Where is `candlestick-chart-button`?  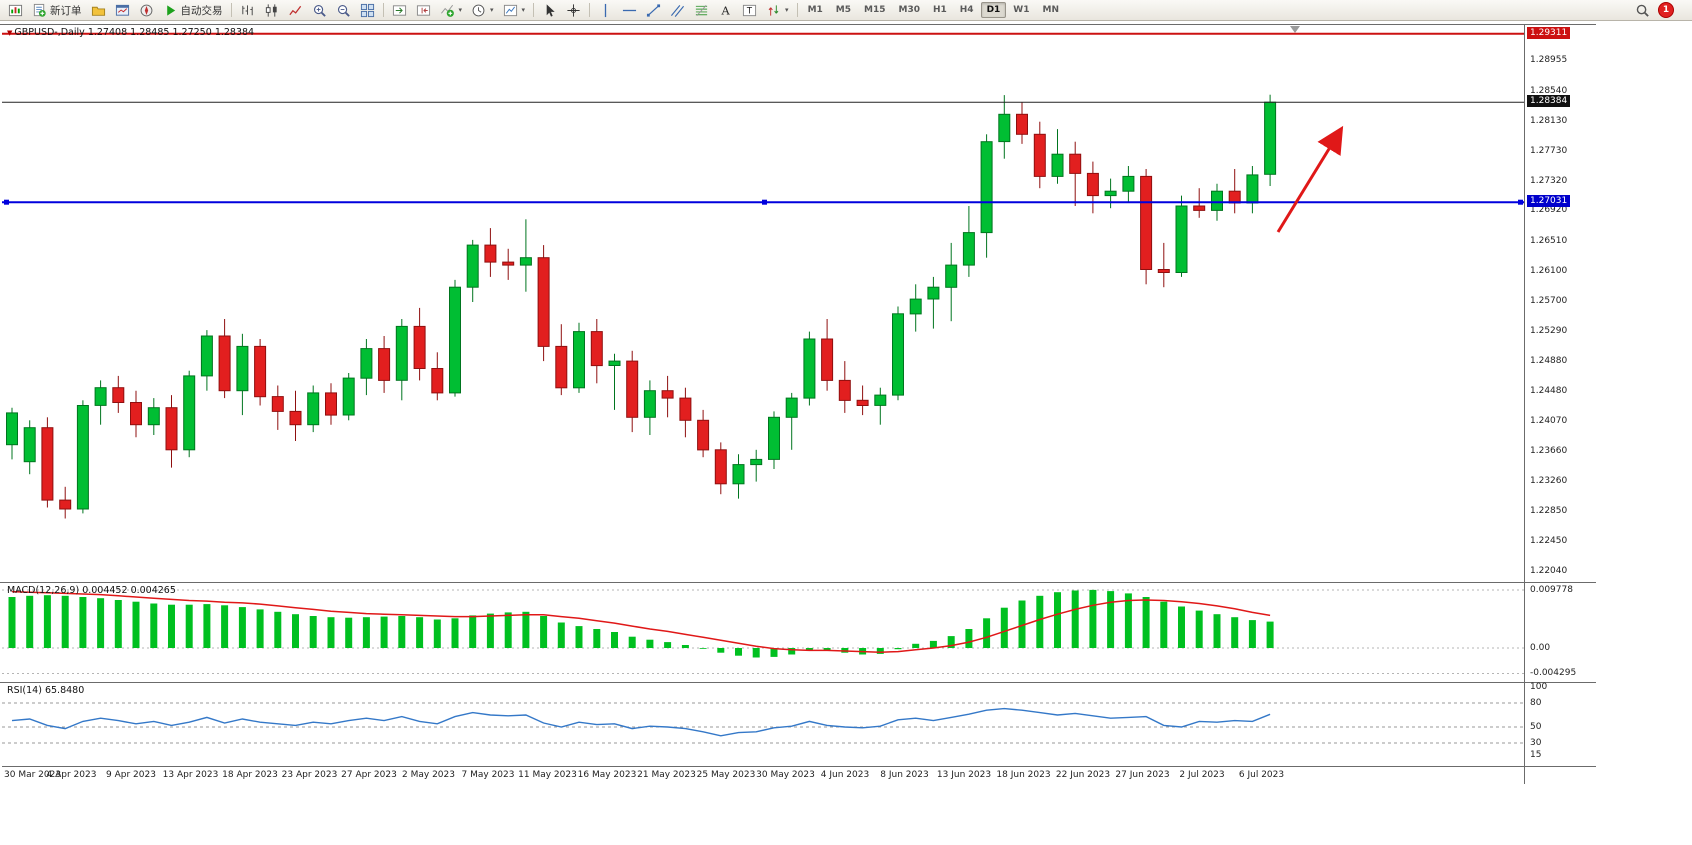
candlestick-chart-button is located at coordinates (271, 10).